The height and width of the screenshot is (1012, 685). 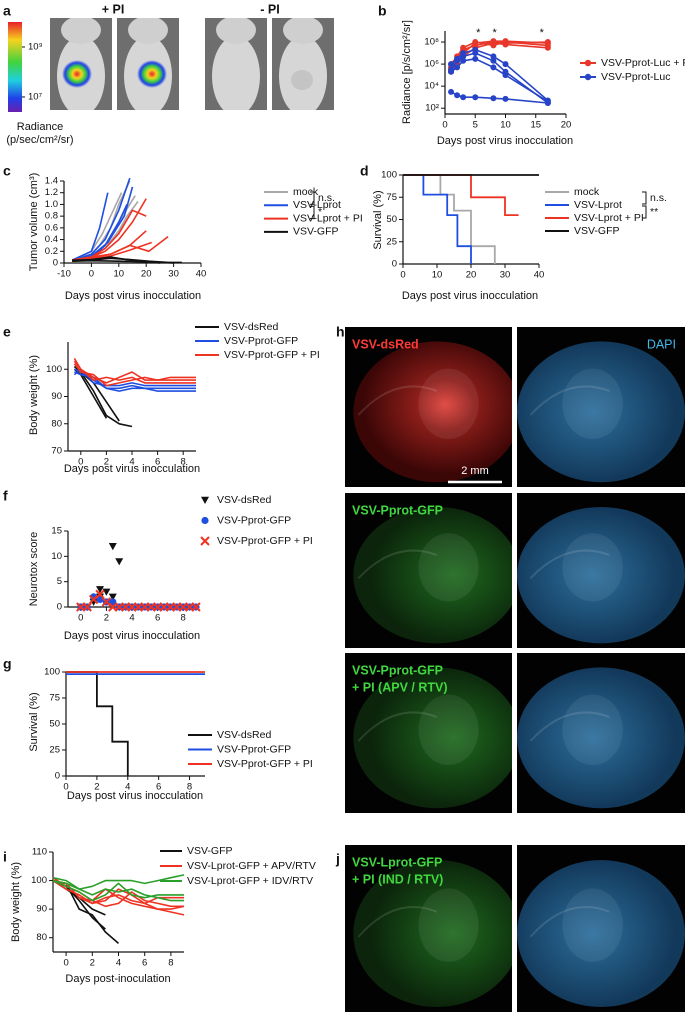 What do you see at coordinates (201, 274) in the screenshot?
I see `x-tick-label: 40` at bounding box center [201, 274].